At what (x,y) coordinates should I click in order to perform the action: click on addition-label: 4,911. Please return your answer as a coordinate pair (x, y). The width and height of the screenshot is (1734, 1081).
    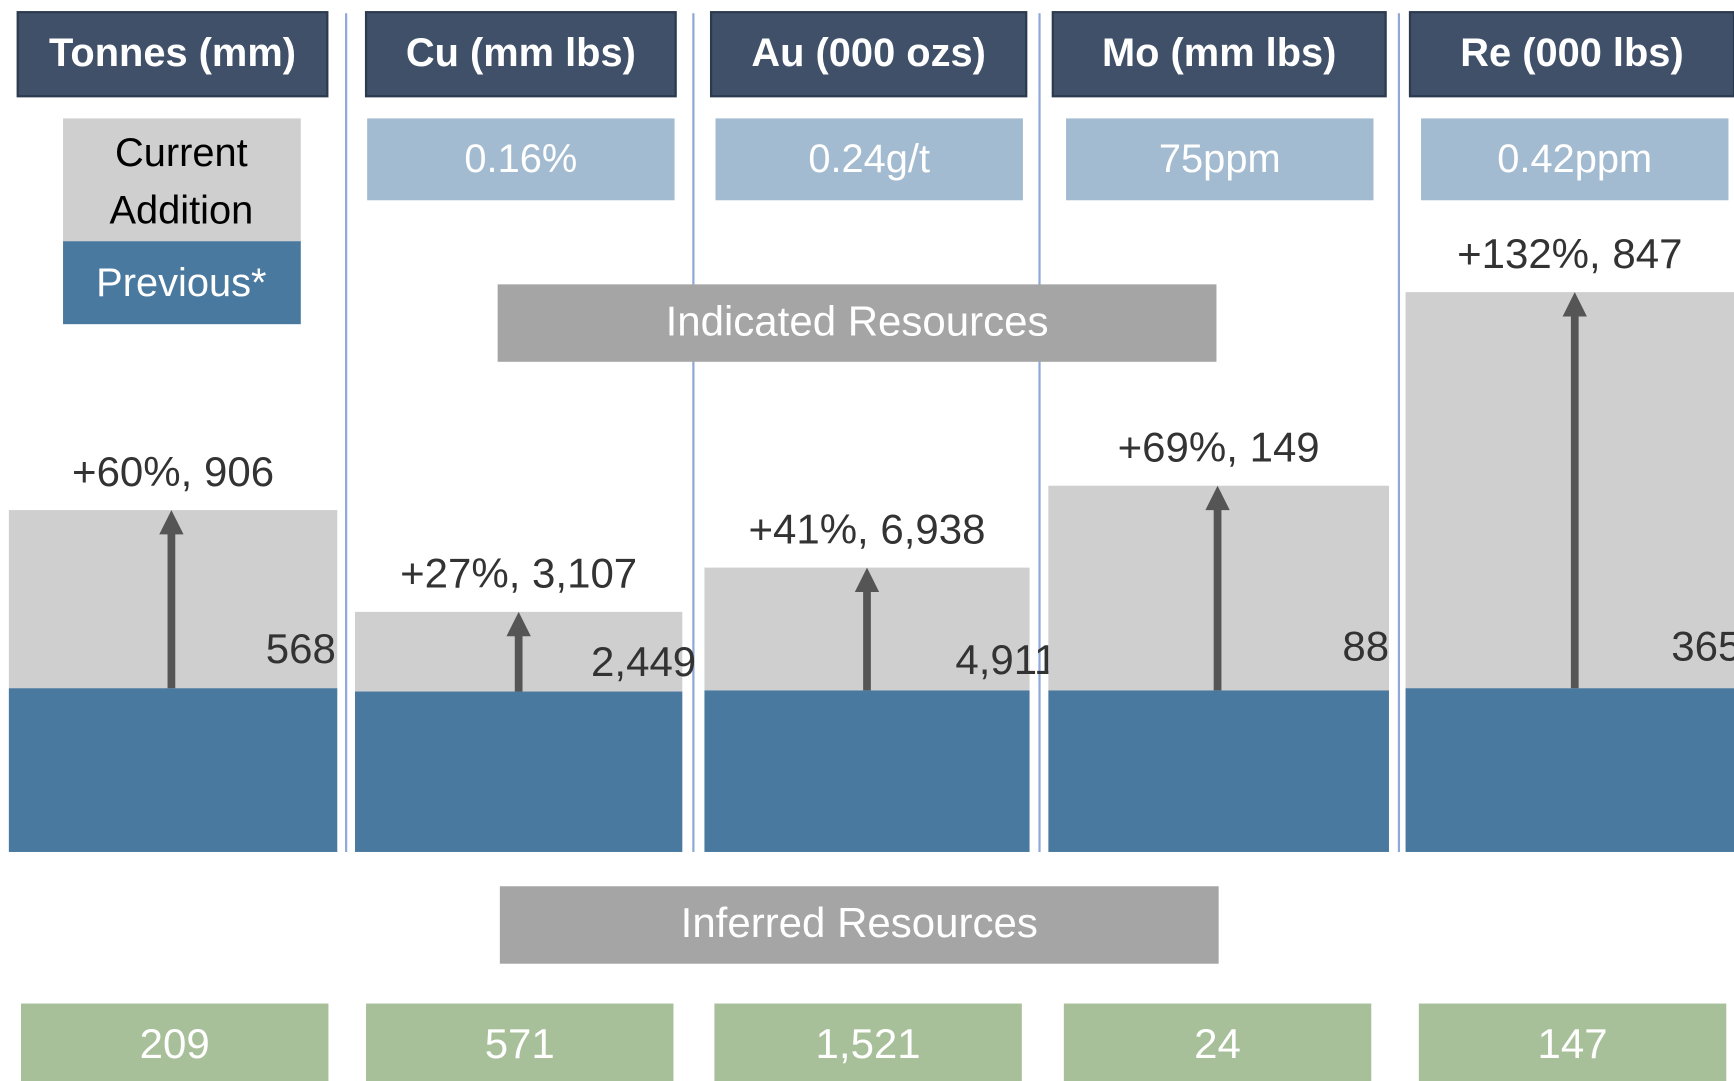
    Looking at the image, I should click on (1006, 659).